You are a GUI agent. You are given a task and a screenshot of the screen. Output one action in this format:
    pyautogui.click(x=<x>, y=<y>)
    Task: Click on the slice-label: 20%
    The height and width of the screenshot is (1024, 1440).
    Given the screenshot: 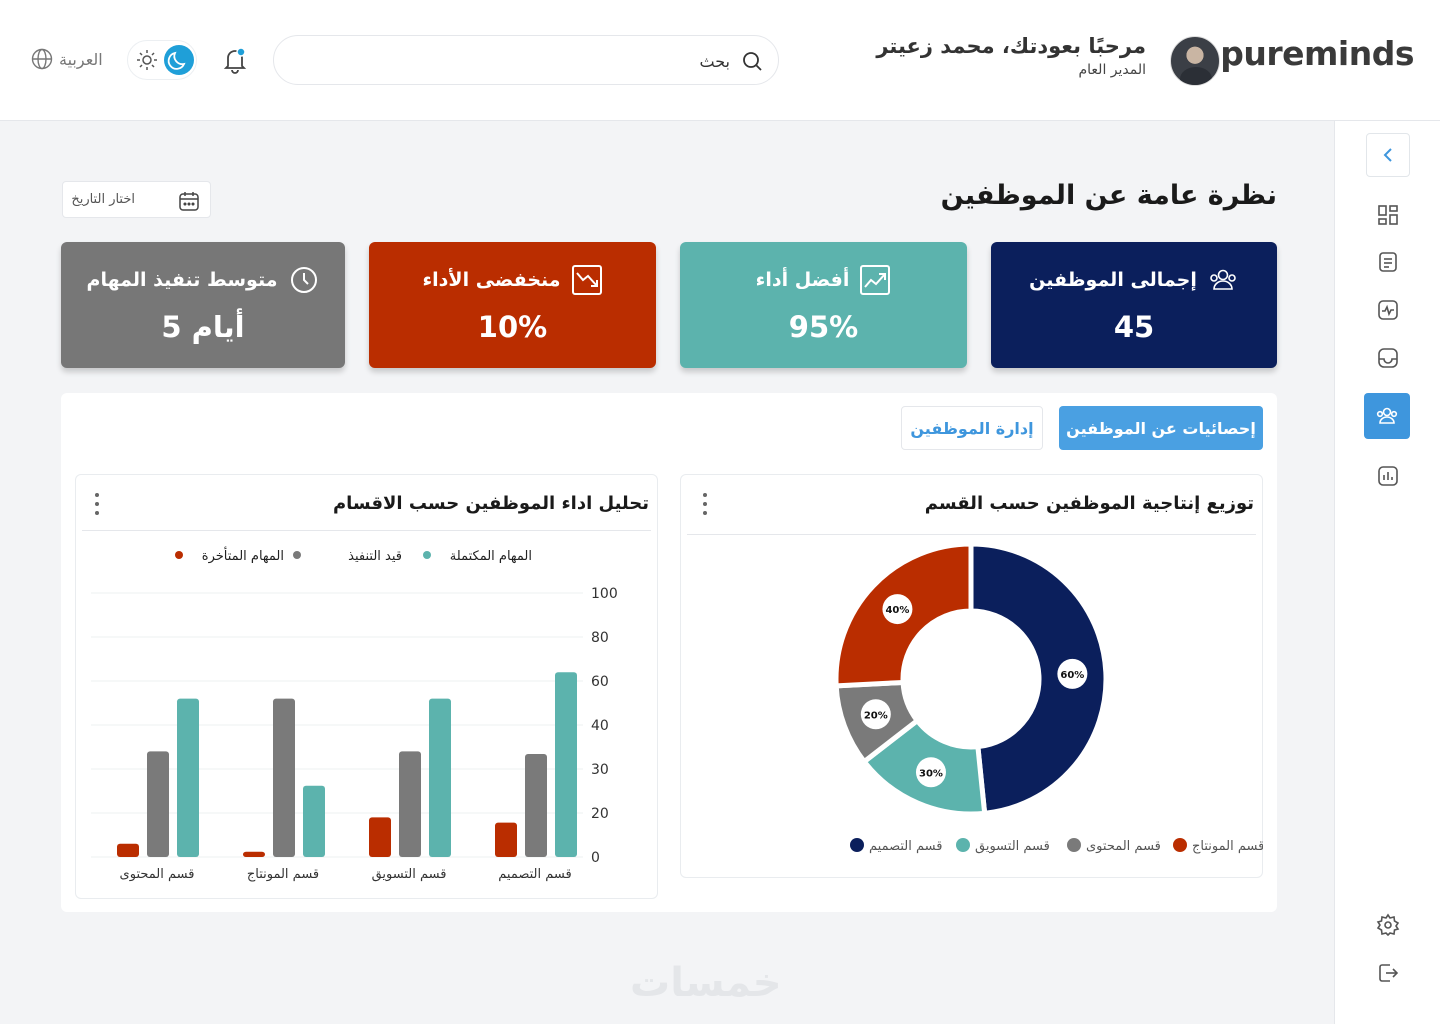 What is the action you would take?
    pyautogui.click(x=876, y=715)
    